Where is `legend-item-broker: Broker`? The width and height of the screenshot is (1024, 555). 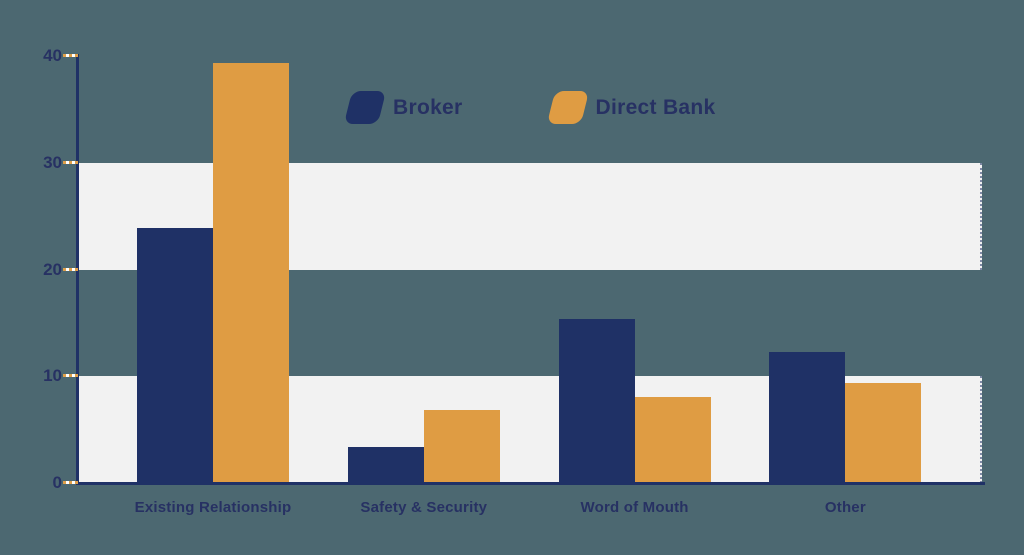
legend-item-broker: Broker is located at coordinates (403, 107).